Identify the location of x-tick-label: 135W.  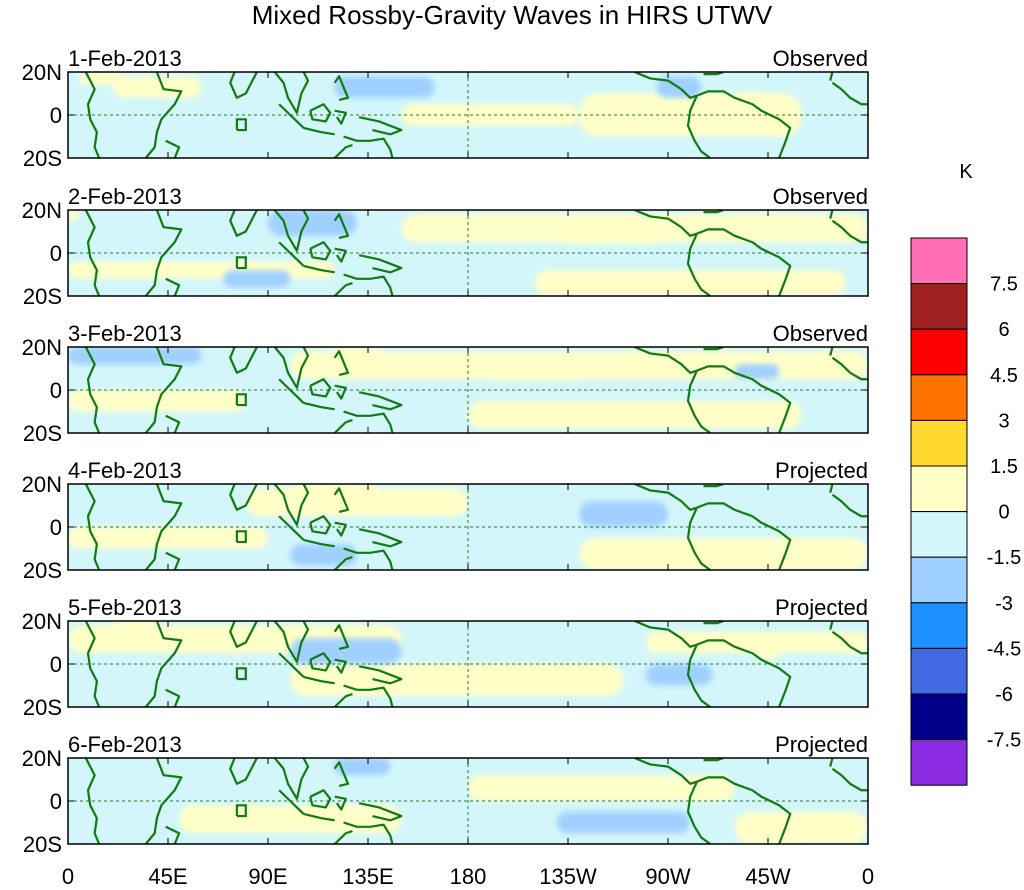
(568, 876).